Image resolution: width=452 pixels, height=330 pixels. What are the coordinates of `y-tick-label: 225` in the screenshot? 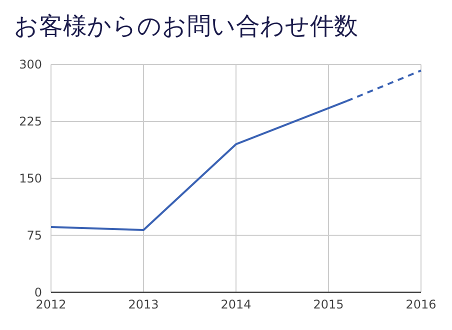 It's located at (30, 121).